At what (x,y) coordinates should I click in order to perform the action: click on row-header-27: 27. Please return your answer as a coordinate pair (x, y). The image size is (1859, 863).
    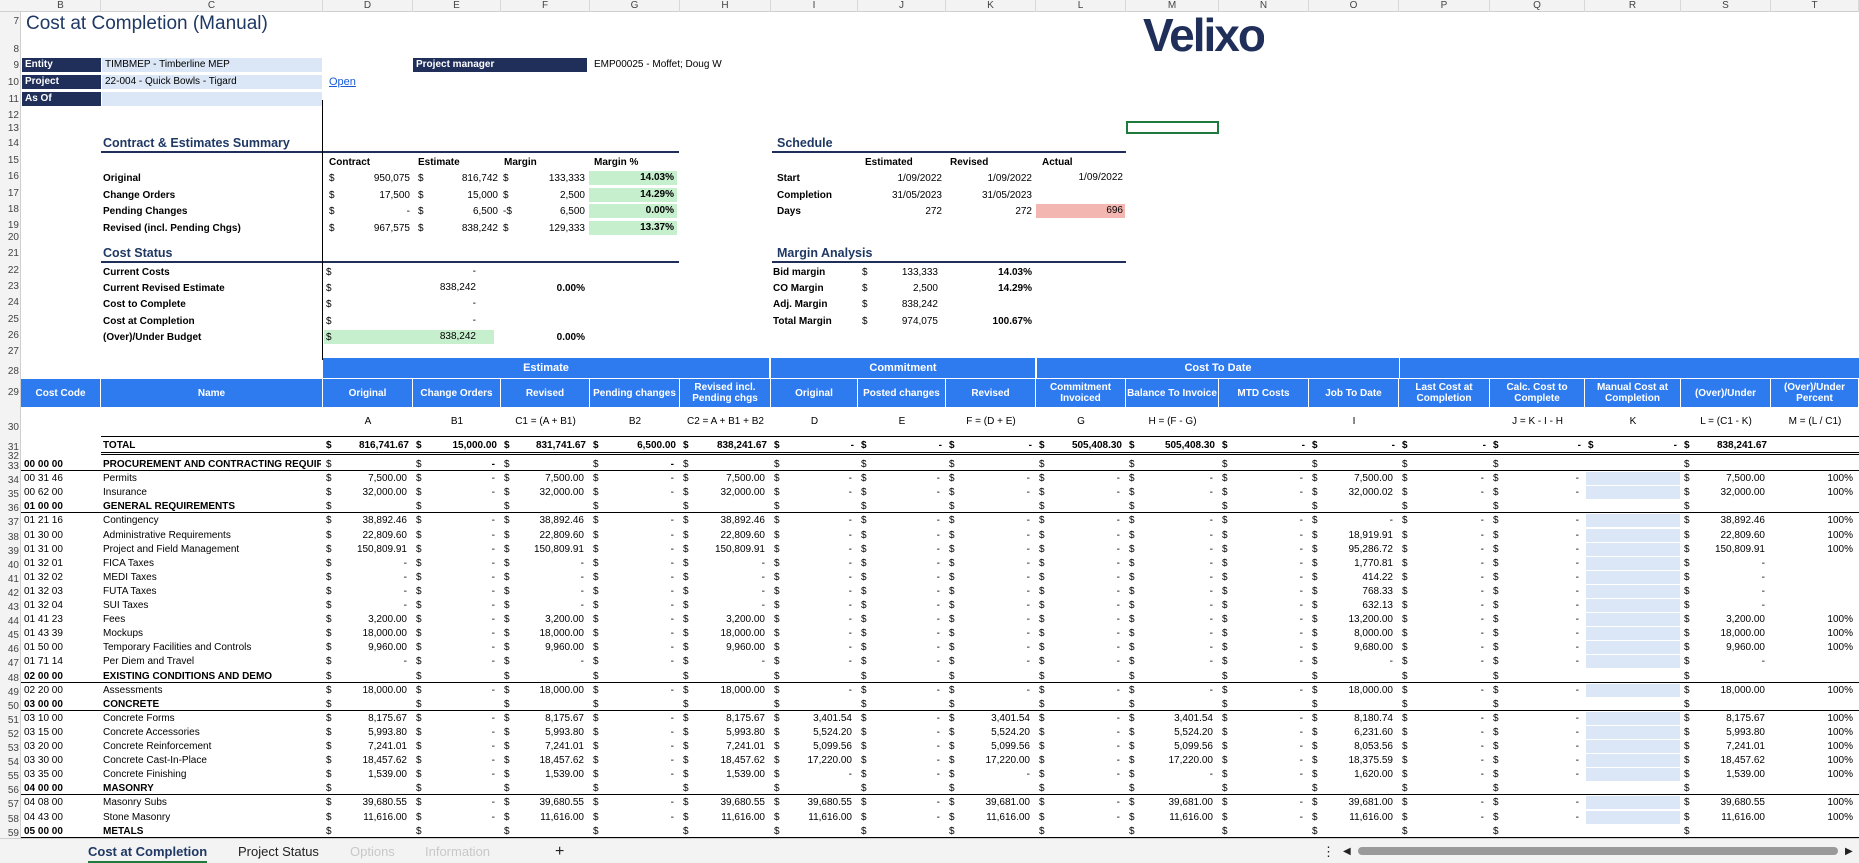
    Looking at the image, I should click on (13, 351).